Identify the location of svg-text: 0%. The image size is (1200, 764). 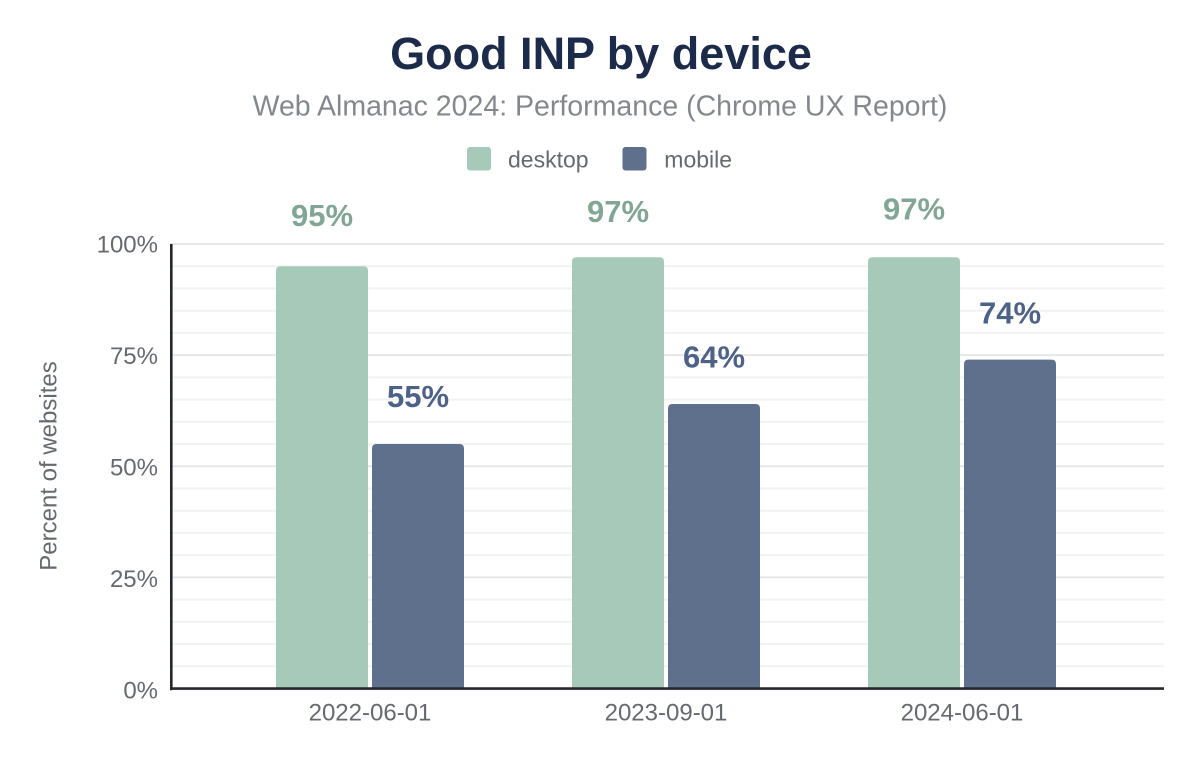
(140, 691).